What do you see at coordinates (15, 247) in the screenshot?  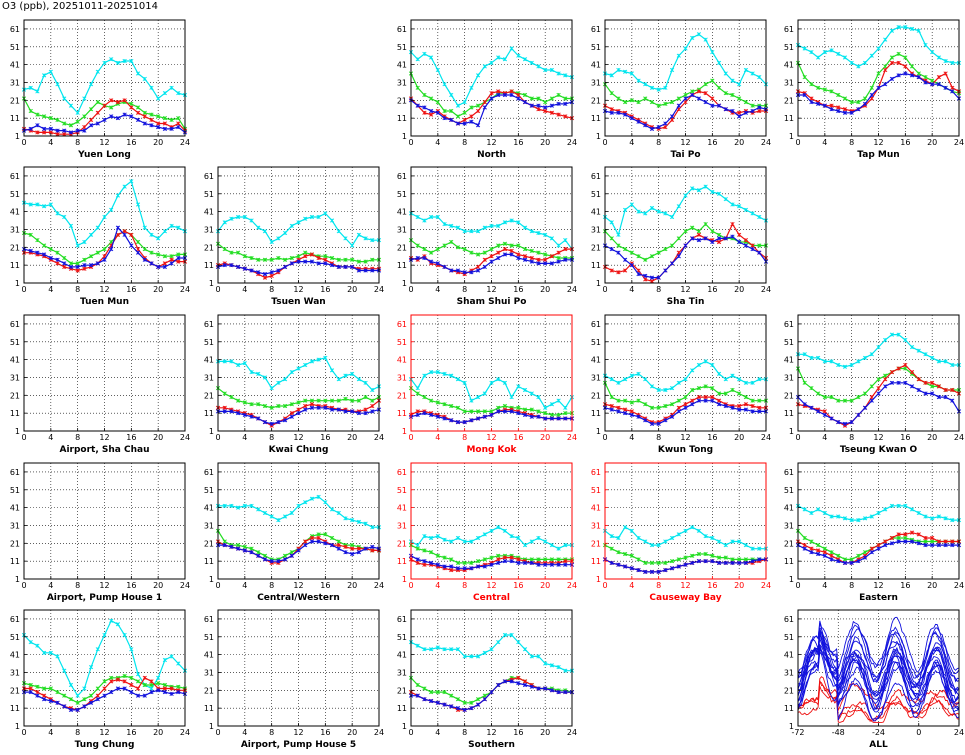 I see `y-tick-label: 21` at bounding box center [15, 247].